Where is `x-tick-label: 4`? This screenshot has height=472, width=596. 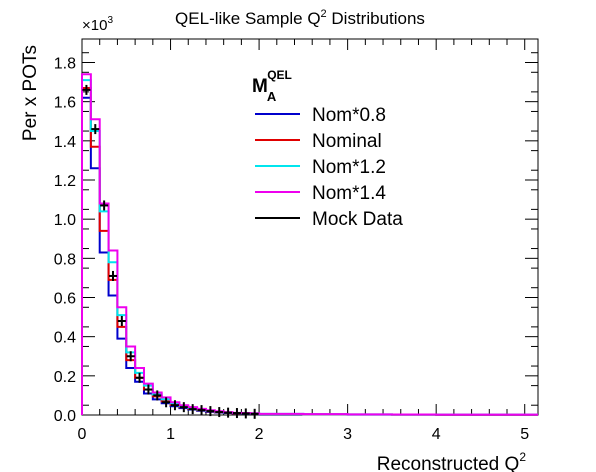
x-tick-label: 4 is located at coordinates (436, 434).